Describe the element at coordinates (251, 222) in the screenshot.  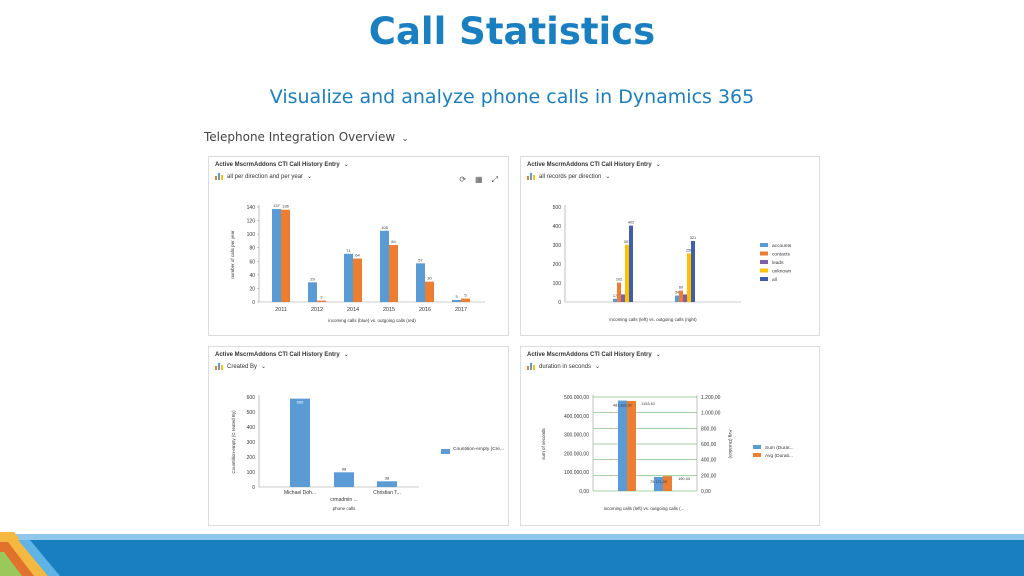
I see `y-tick-label: 120` at that location.